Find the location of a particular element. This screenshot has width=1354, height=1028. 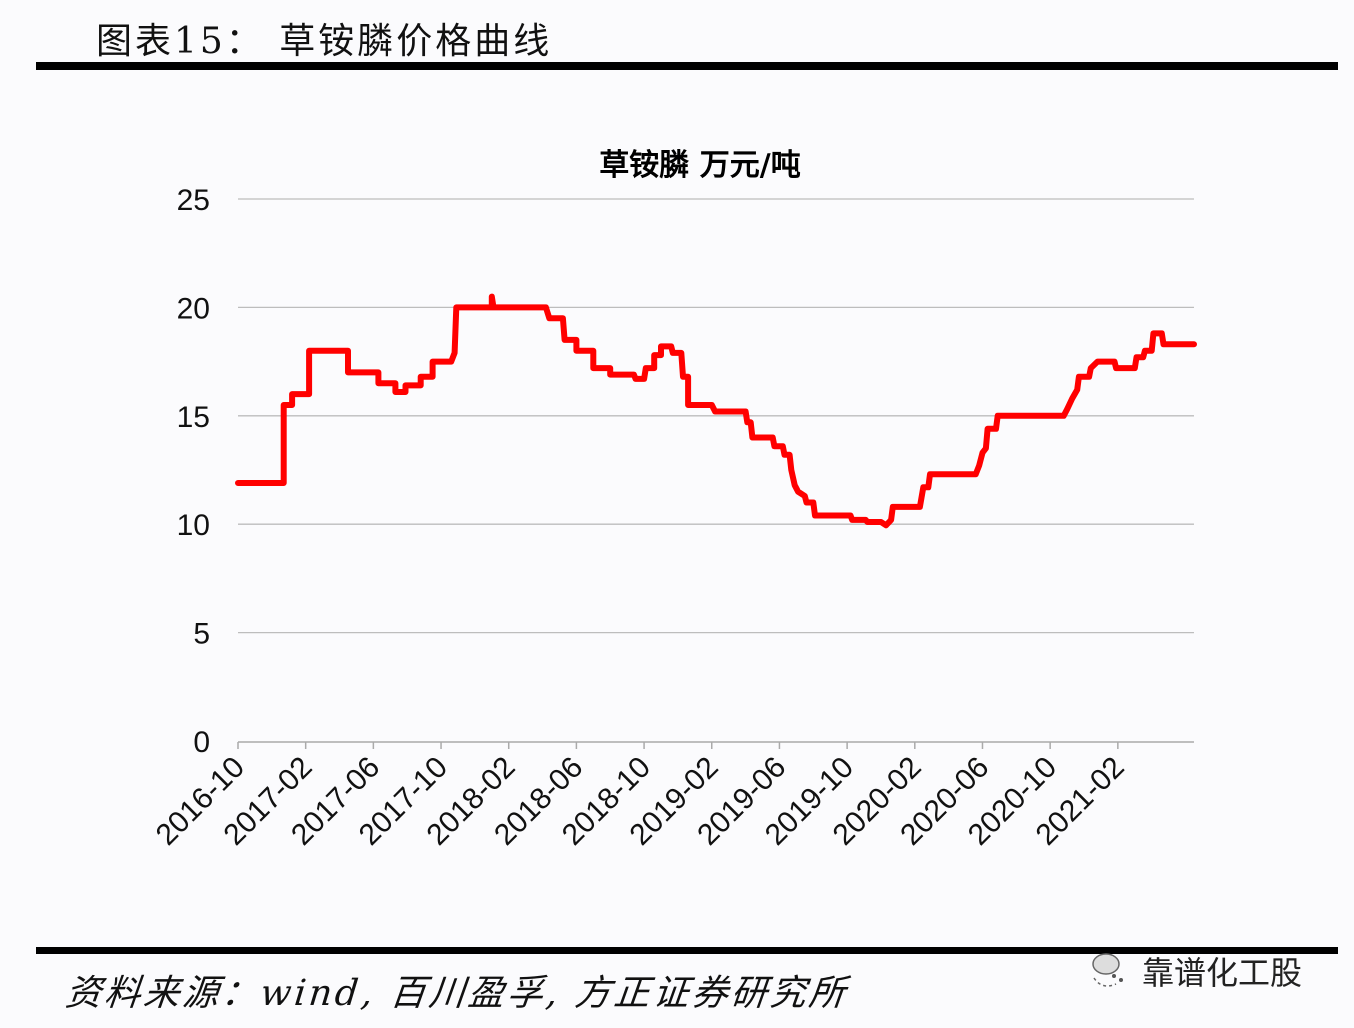

top-rule is located at coordinates (687, 66).